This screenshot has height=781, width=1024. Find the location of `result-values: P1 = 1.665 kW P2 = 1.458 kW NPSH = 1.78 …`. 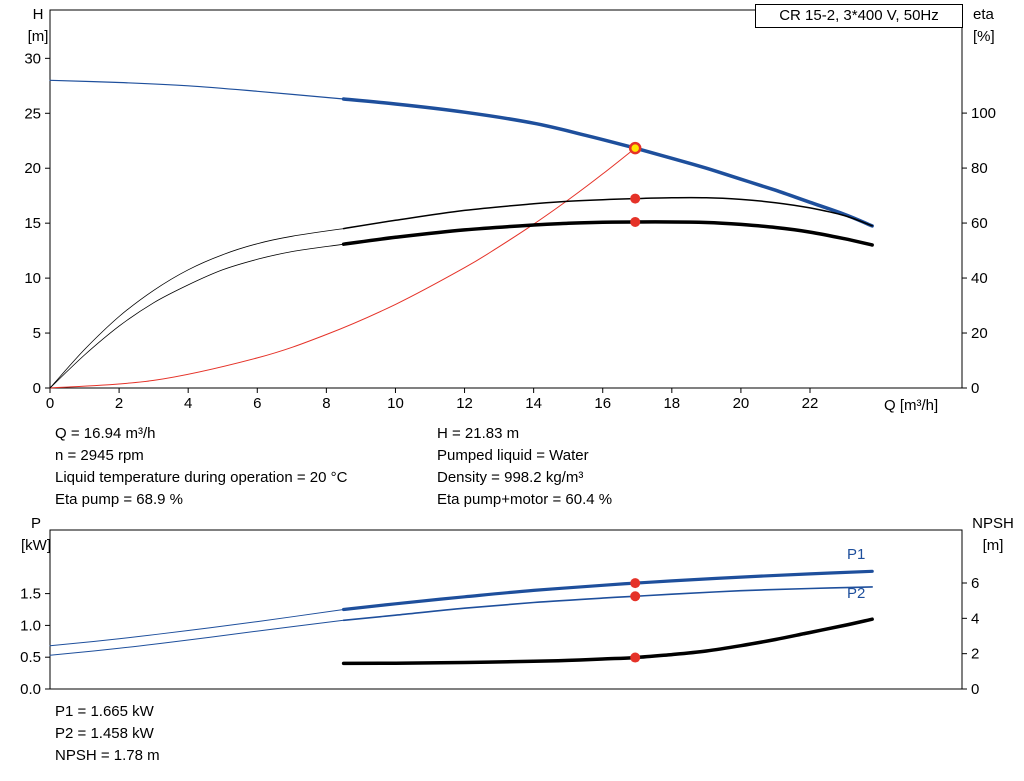

result-values: P1 = 1.665 kW P2 = 1.458 kW NPSH = 1.78 … is located at coordinates (107, 734).